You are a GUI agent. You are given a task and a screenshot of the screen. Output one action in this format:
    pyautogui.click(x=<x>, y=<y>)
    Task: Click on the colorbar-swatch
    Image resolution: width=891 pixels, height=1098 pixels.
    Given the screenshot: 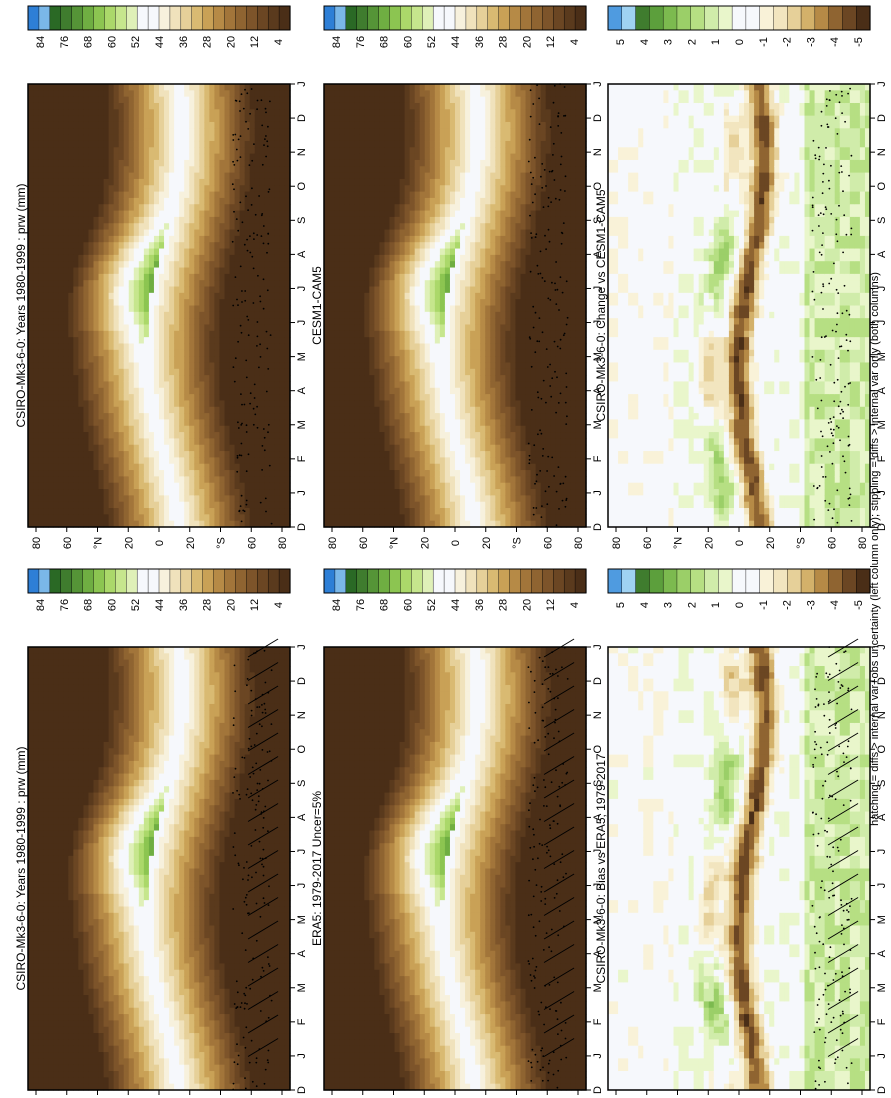 What is the action you would take?
    pyautogui.click(x=219, y=581)
    